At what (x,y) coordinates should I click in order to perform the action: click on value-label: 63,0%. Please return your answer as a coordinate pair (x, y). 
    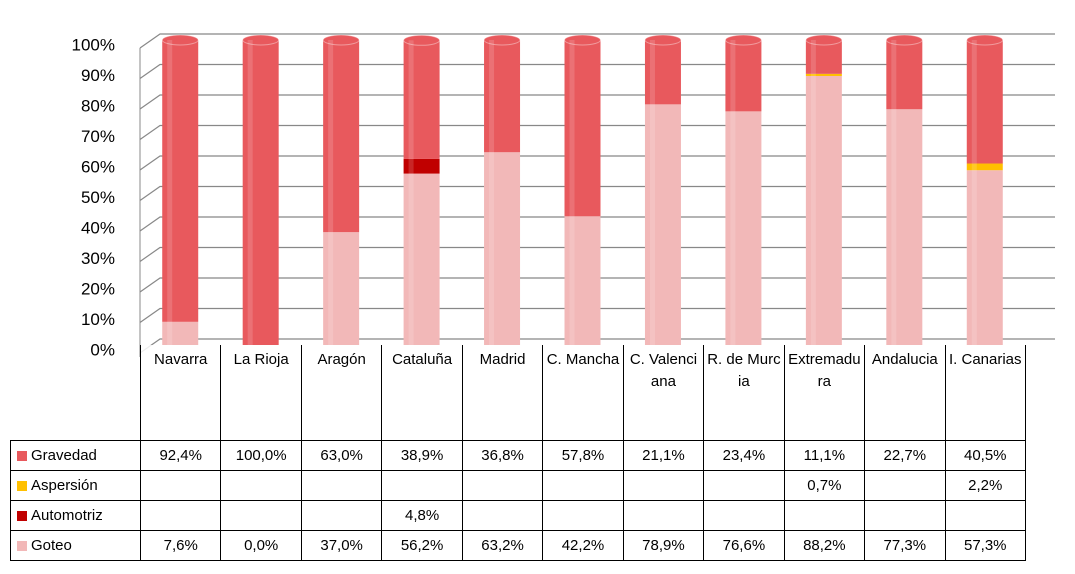
    Looking at the image, I should click on (341, 455).